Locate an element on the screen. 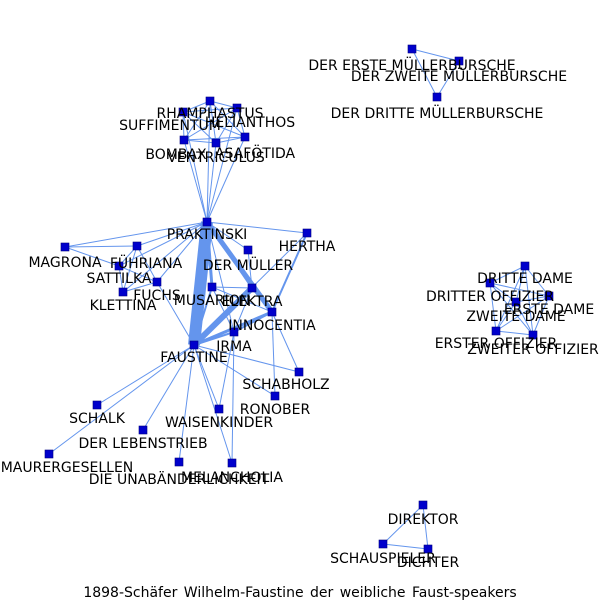 Image resolution: width=600 pixels, height=600 pixels. node-waisenkinder is located at coordinates (219, 409).